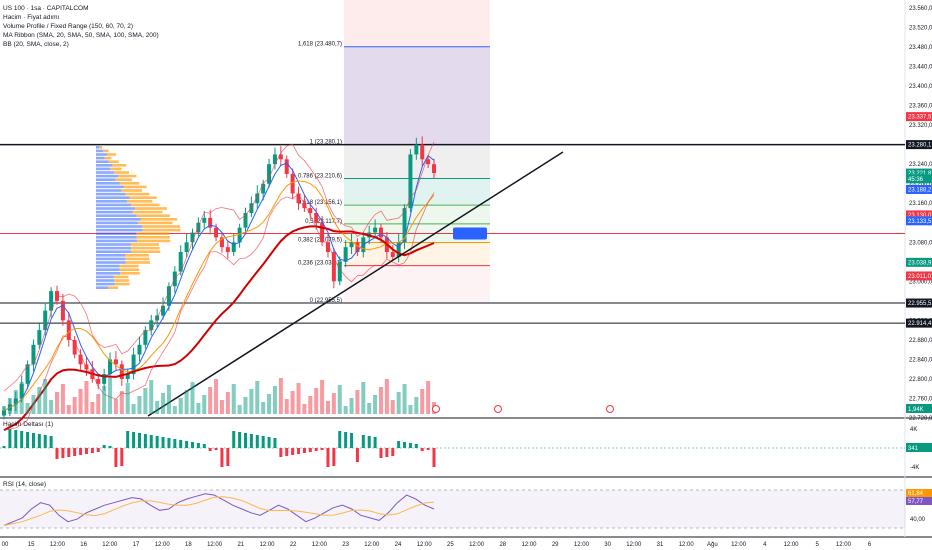 This screenshot has width=932, height=550. I want to click on time-tick-19: 28, so click(502, 545).